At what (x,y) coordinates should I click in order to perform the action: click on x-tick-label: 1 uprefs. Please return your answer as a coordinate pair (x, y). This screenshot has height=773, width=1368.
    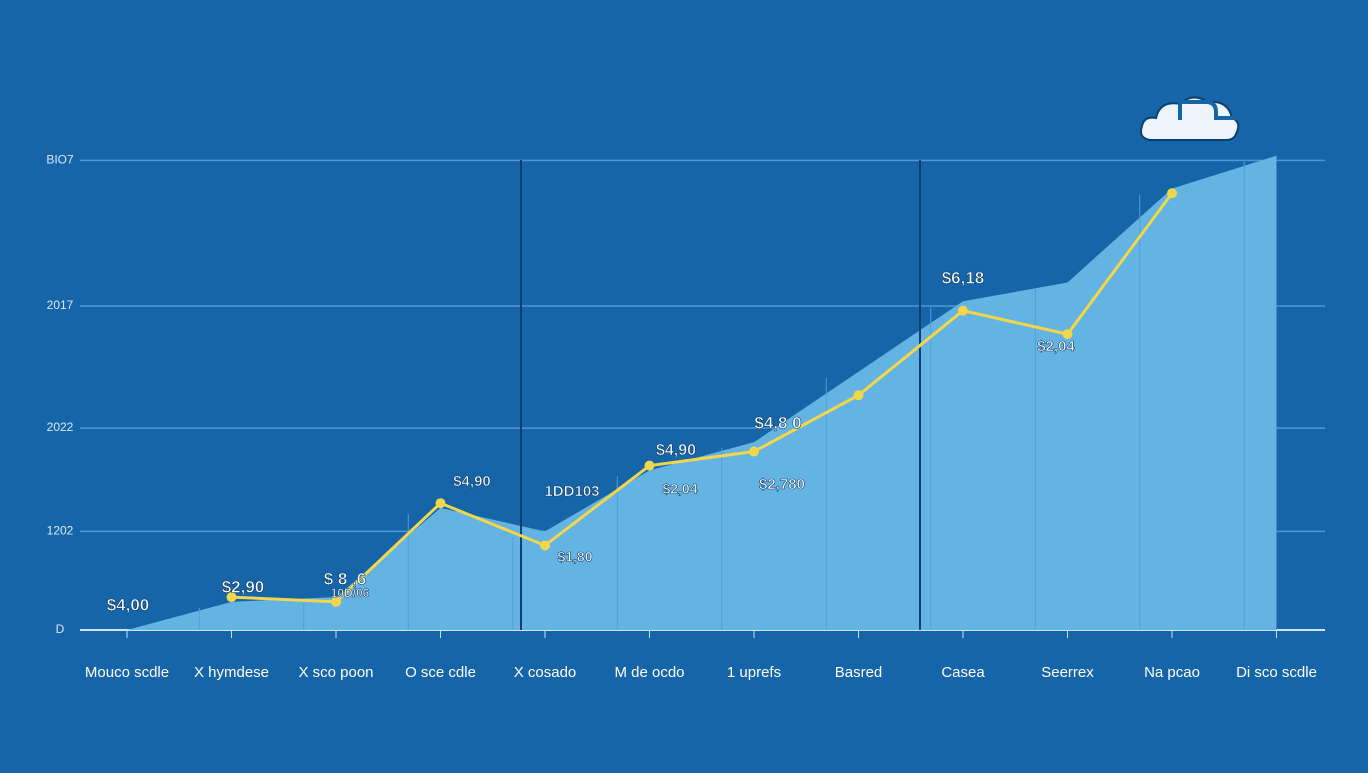
    Looking at the image, I should click on (754, 672).